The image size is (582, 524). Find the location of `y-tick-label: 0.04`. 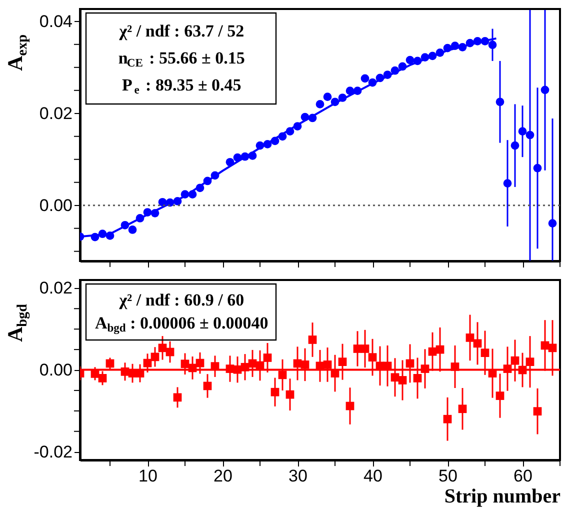

y-tick-label: 0.04 is located at coordinates (55, 21).